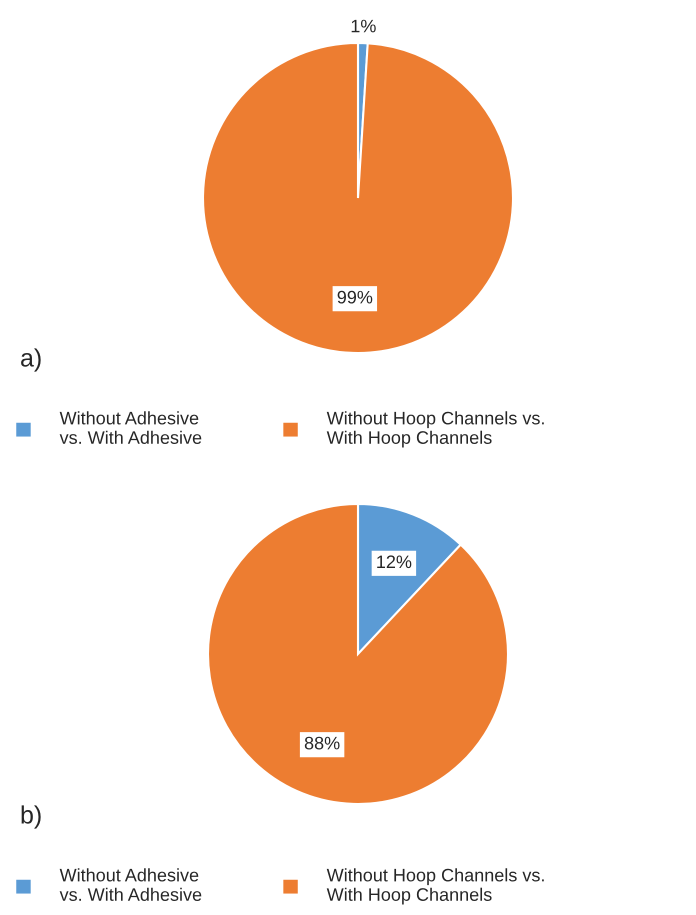 This screenshot has width=696, height=915. I want to click on text: b), so click(31, 817).